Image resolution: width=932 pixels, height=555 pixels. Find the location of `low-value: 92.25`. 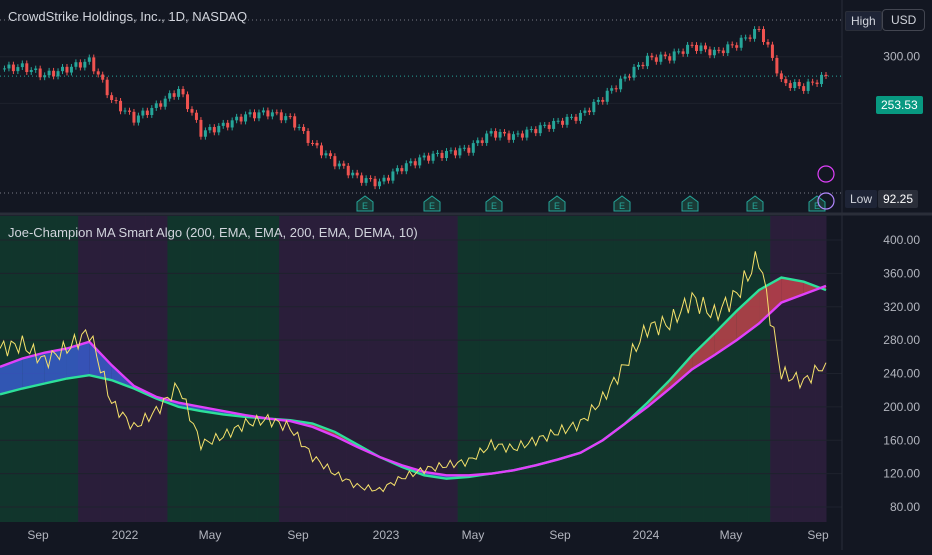

low-value: 92.25 is located at coordinates (898, 199).